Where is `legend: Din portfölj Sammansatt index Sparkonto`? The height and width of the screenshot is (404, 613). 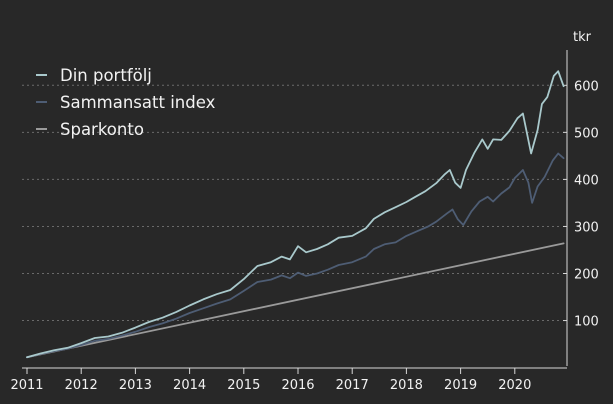 legend: Din portfölj Sammansatt index Sparkonto is located at coordinates (126, 102).